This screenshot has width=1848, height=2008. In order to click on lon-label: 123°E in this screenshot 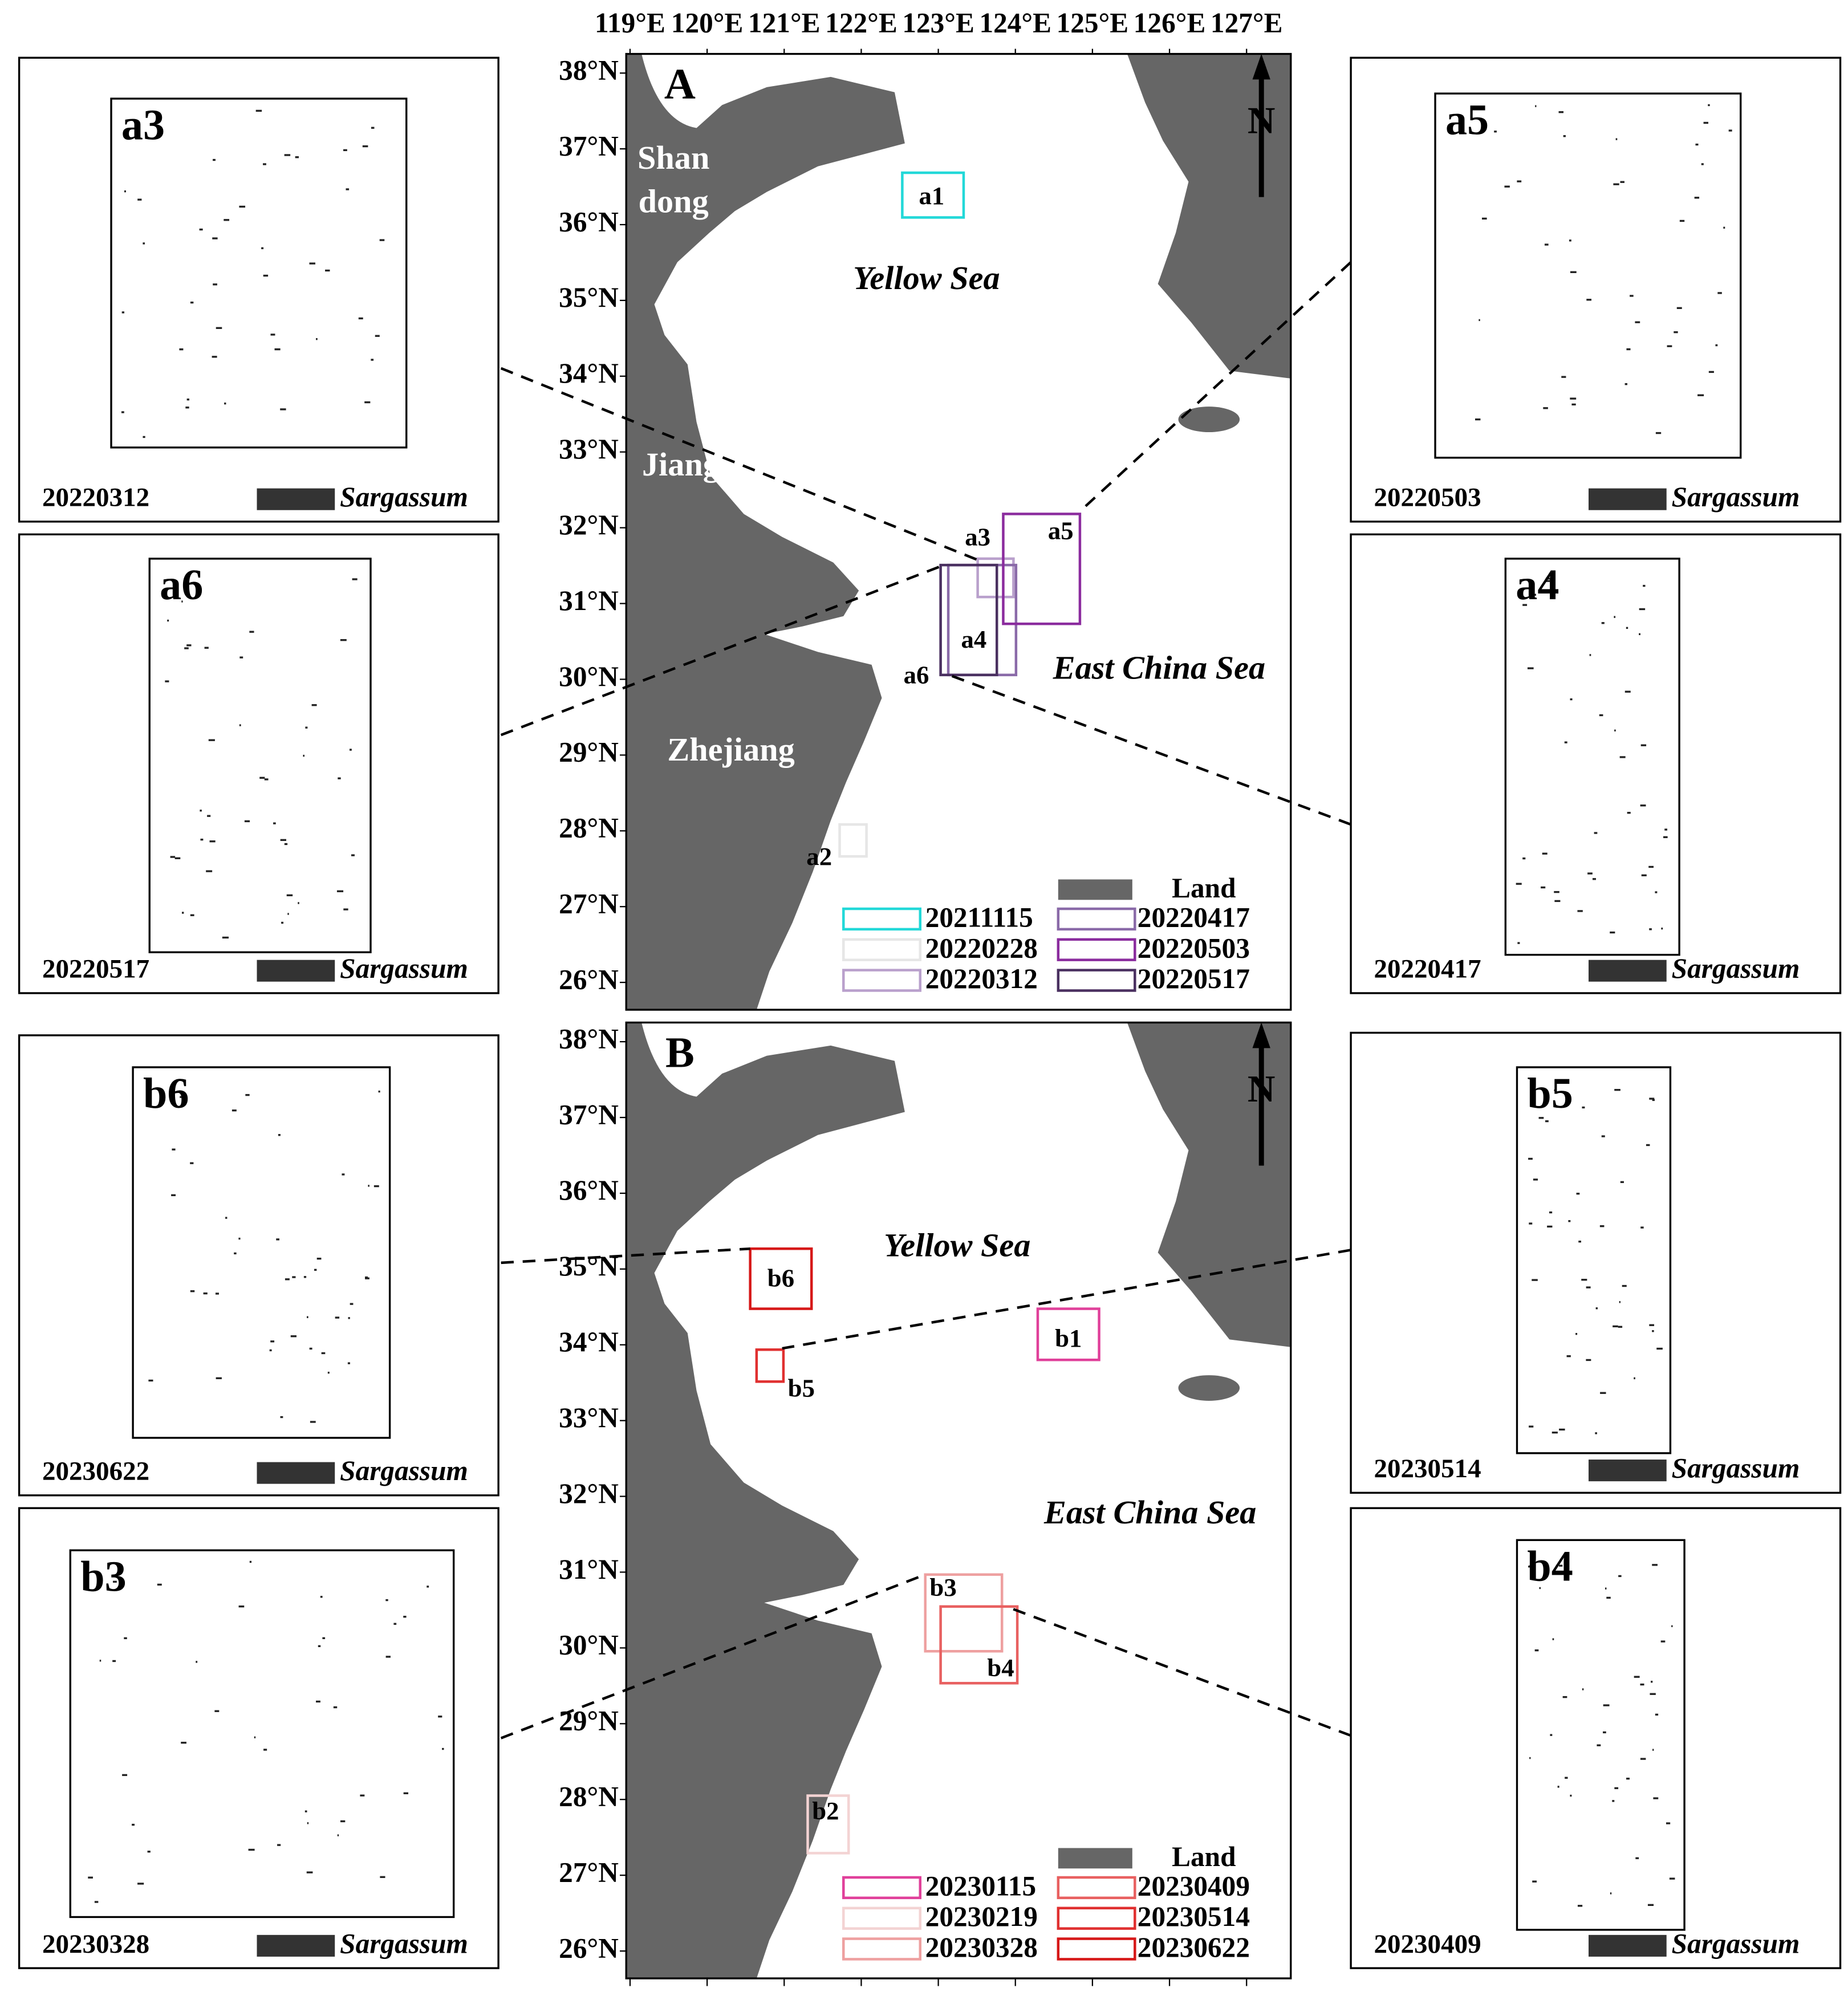, I will do `click(938, 23)`.